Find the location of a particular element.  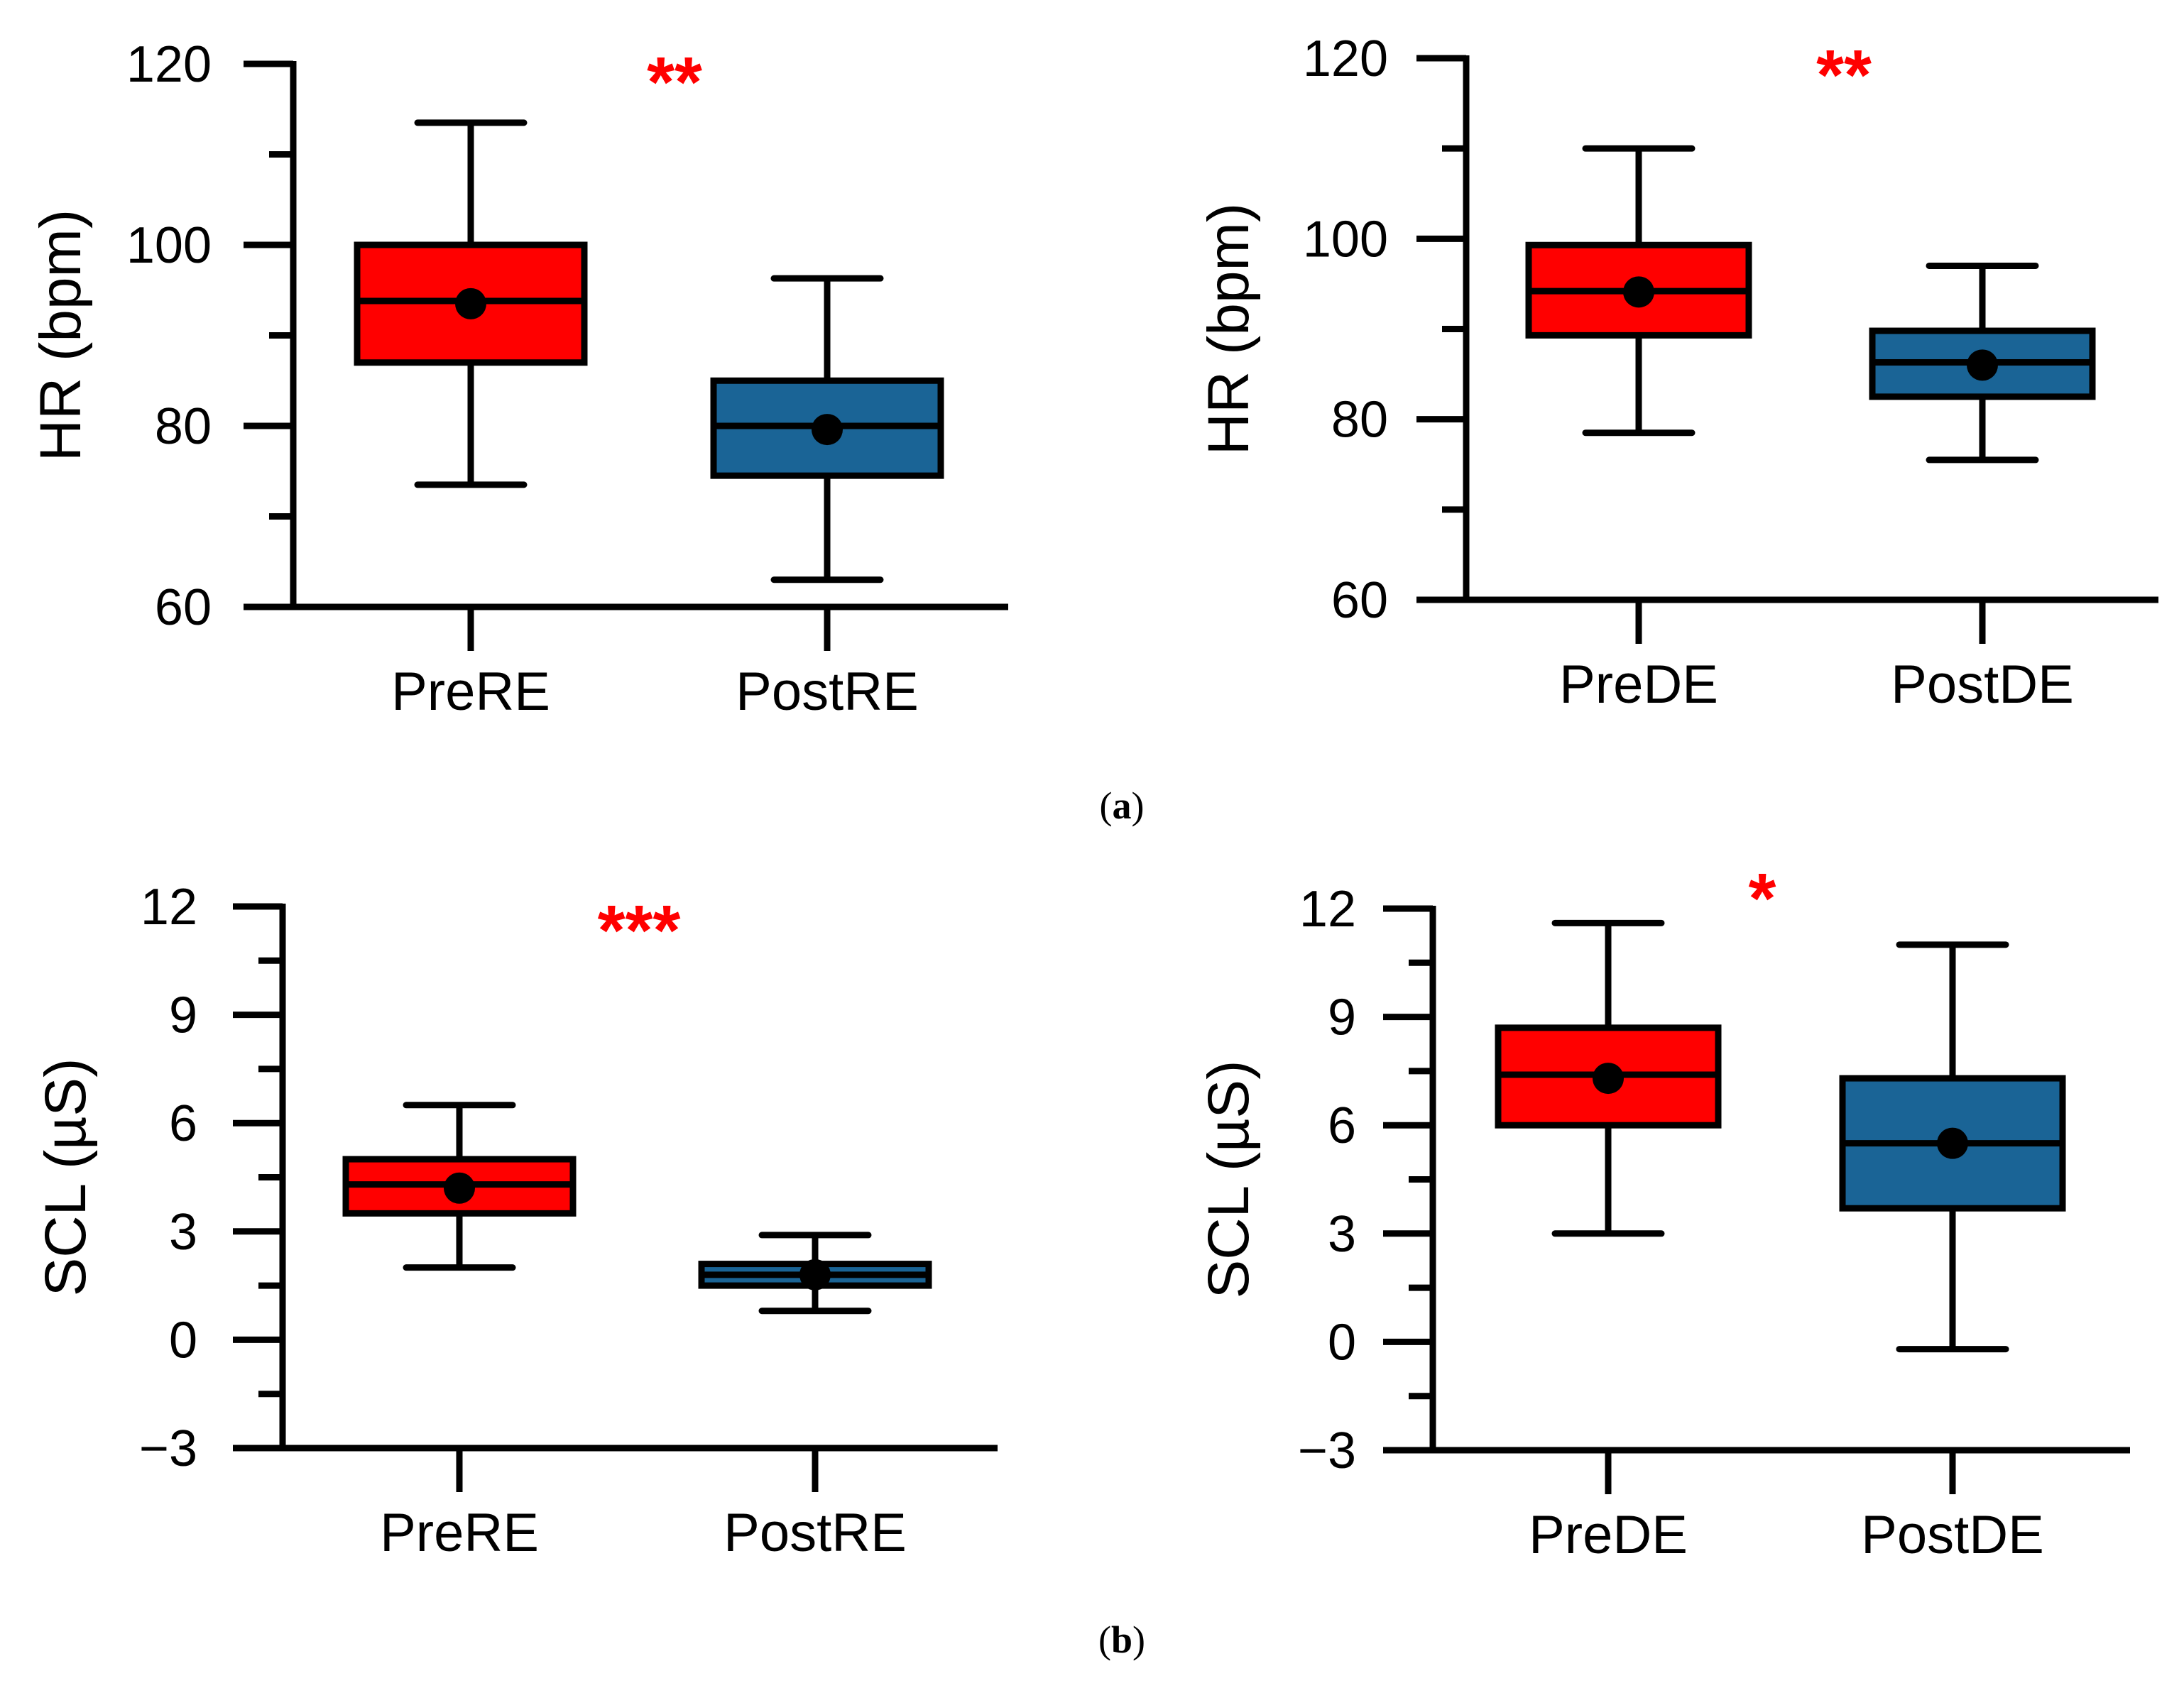

caption-b: (b) is located at coordinates (1122, 1640).